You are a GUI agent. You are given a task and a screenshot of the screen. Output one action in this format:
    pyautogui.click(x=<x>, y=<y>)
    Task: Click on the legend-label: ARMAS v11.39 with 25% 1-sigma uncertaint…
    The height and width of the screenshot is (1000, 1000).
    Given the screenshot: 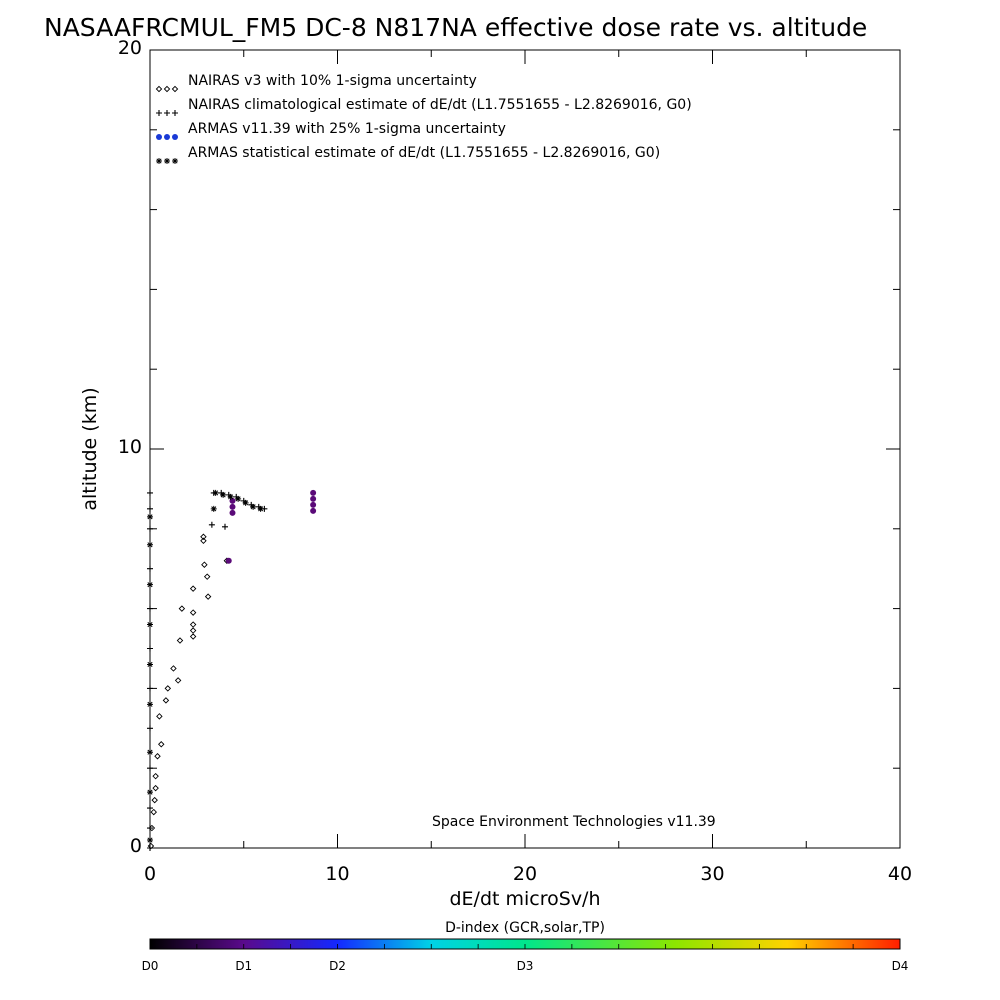 What is the action you would take?
    pyautogui.click(x=347, y=129)
    